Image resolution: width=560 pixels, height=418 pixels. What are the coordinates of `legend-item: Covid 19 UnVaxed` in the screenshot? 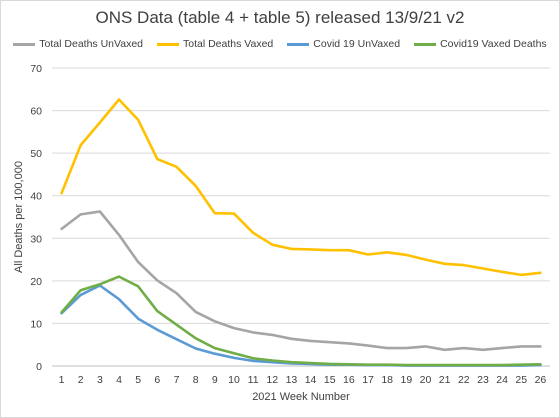 It's located at (343, 44).